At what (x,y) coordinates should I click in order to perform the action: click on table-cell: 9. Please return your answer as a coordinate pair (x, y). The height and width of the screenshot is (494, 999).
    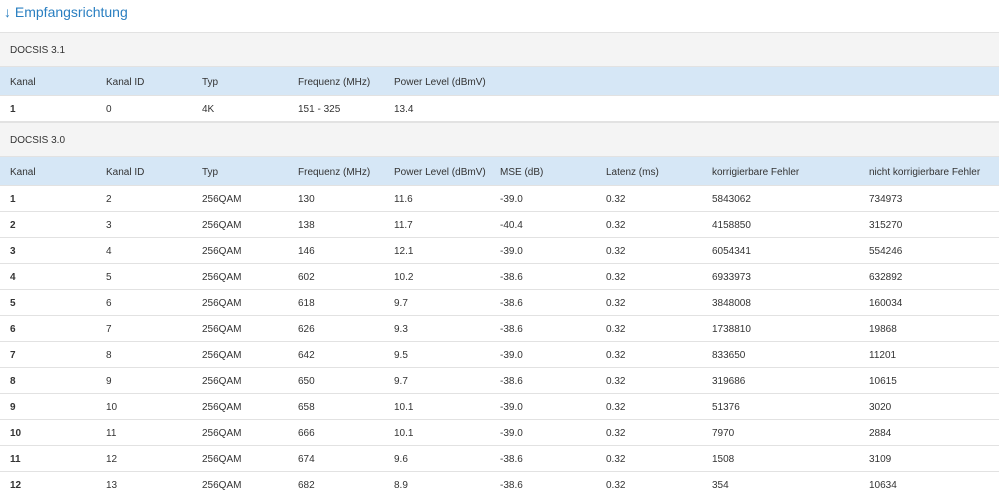
    Looking at the image, I should click on (13, 407).